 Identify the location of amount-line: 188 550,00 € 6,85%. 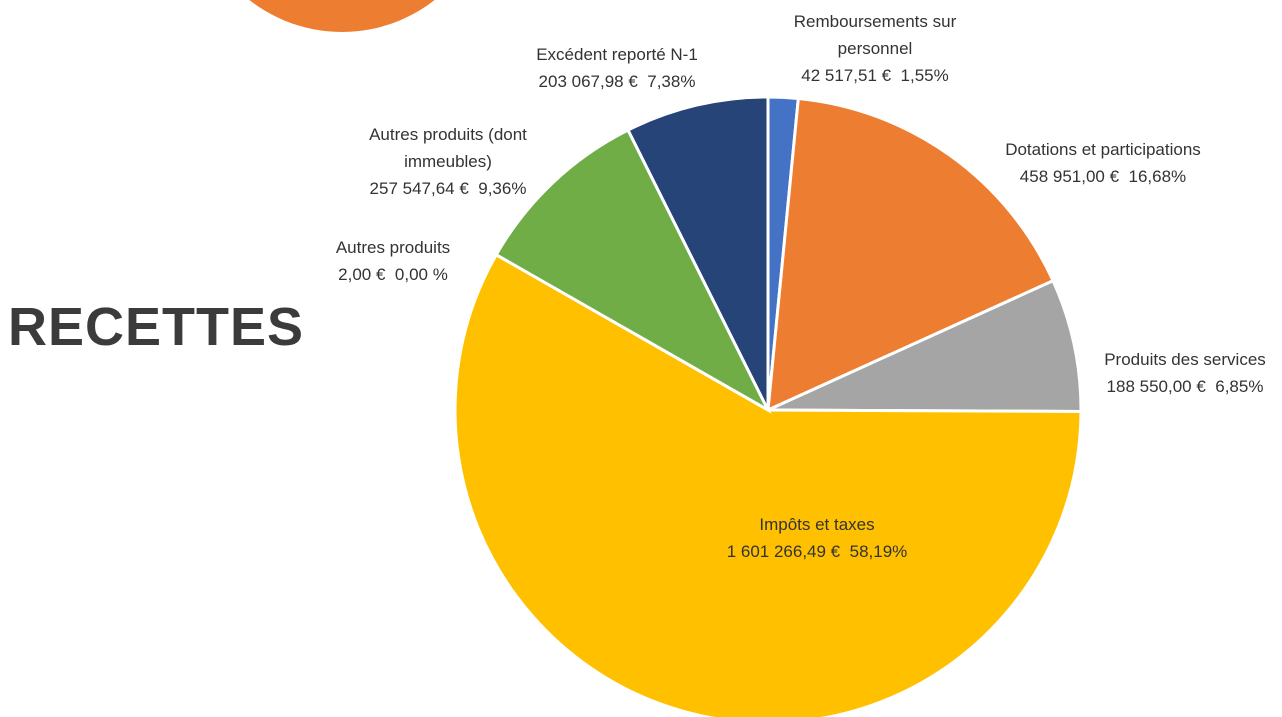
(1178, 386).